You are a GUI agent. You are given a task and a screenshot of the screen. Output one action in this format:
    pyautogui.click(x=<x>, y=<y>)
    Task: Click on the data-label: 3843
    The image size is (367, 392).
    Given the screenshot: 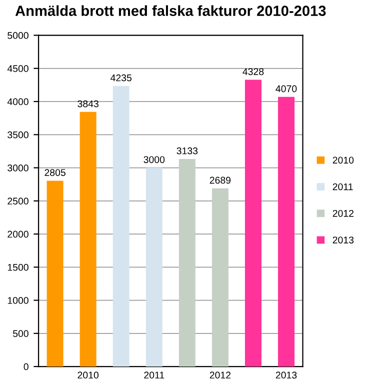 What is the action you would take?
    pyautogui.click(x=88, y=104)
    